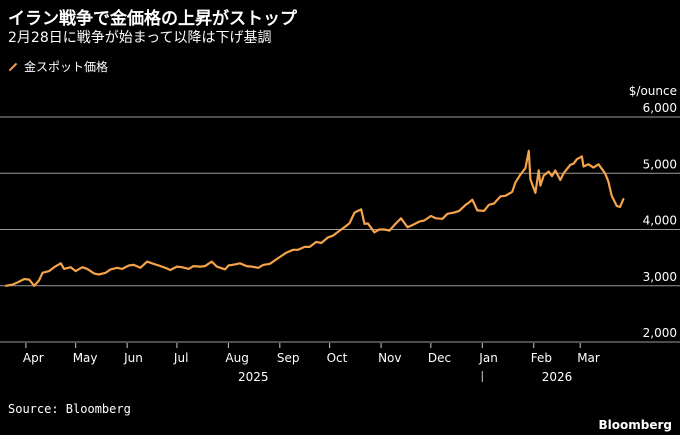 The height and width of the screenshot is (435, 680). I want to click on x-tick-label: Dec, so click(439, 358).